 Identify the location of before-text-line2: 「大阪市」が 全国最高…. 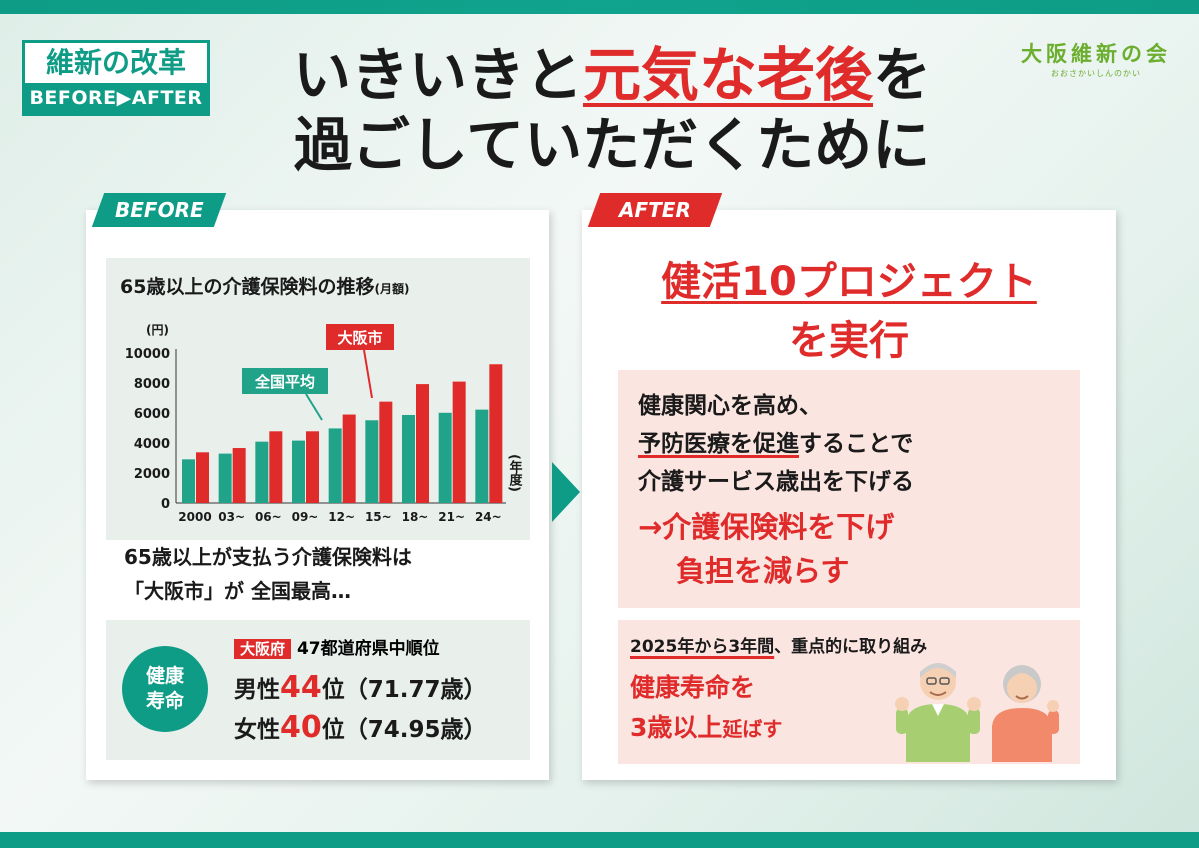
(237, 591).